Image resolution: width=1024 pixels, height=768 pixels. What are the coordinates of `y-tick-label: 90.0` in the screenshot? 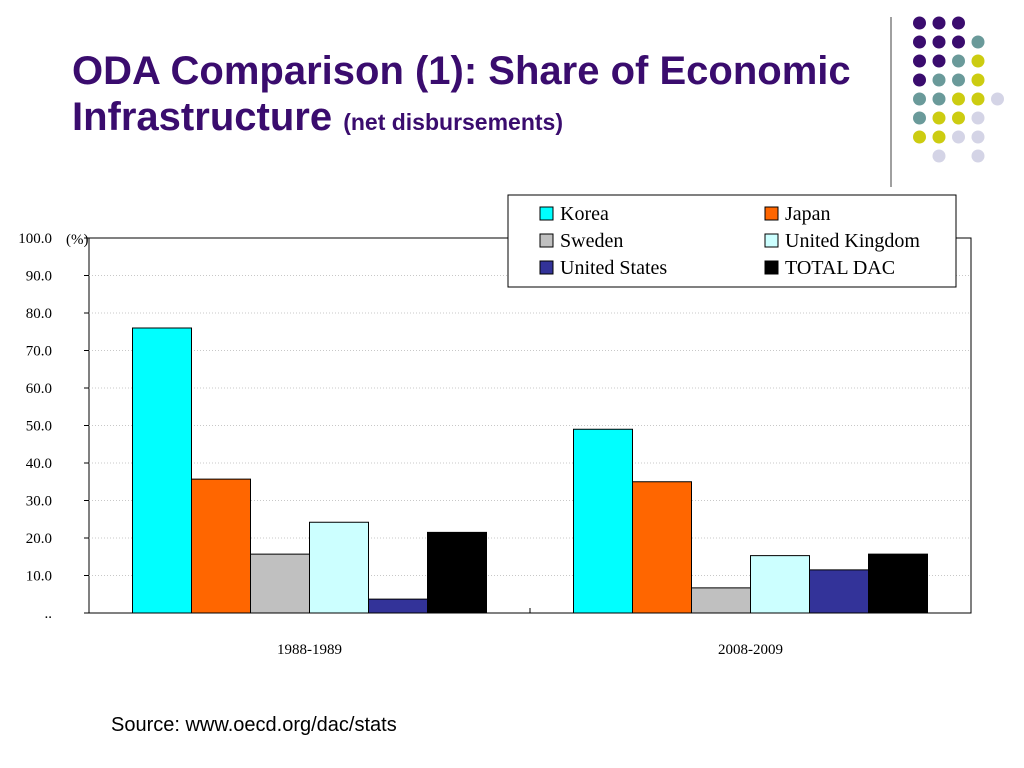 It's located at (39, 277).